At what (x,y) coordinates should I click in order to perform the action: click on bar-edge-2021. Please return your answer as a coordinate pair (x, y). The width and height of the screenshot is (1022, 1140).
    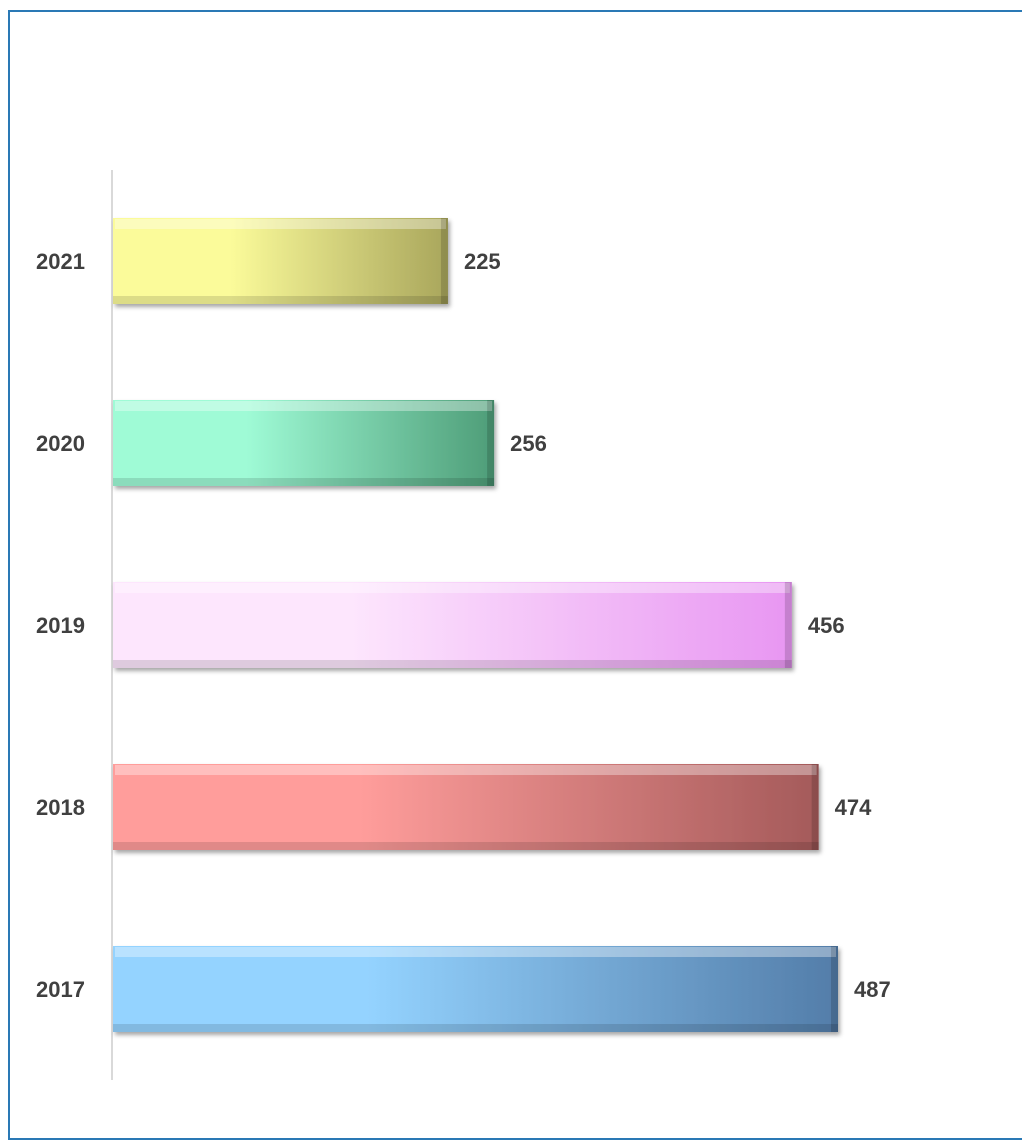
    Looking at the image, I should click on (444, 261).